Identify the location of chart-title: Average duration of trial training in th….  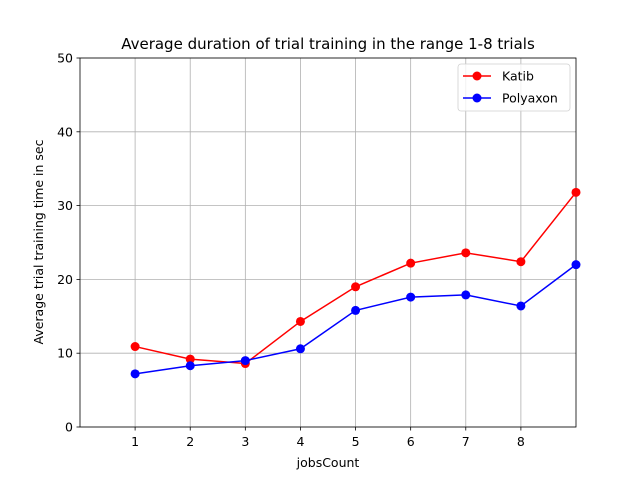
(328, 44).